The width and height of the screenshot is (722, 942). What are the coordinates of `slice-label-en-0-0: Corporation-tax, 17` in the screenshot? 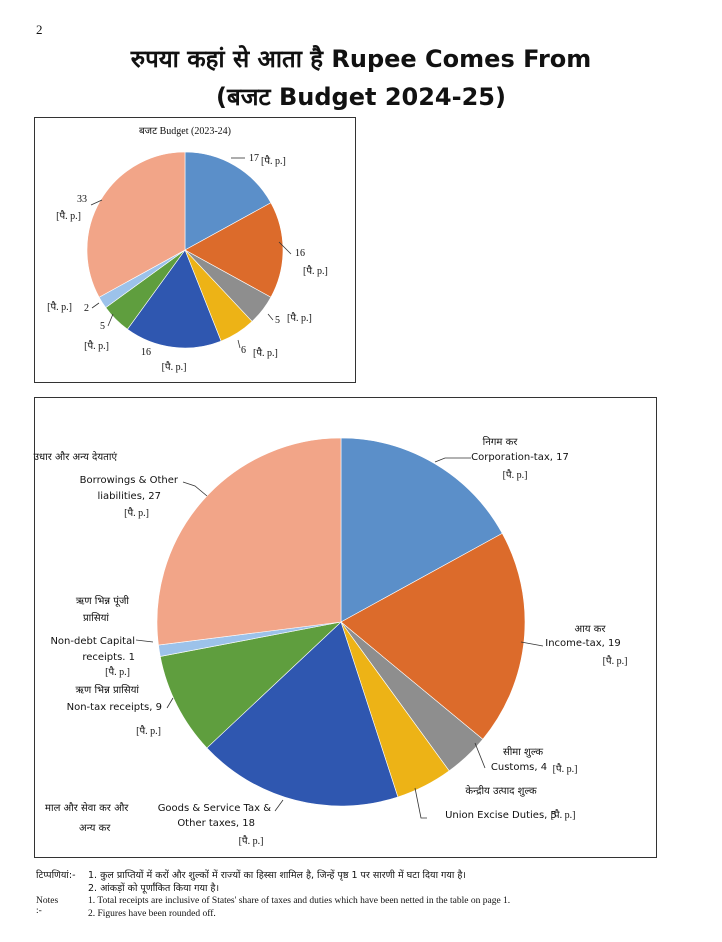 It's located at (520, 457).